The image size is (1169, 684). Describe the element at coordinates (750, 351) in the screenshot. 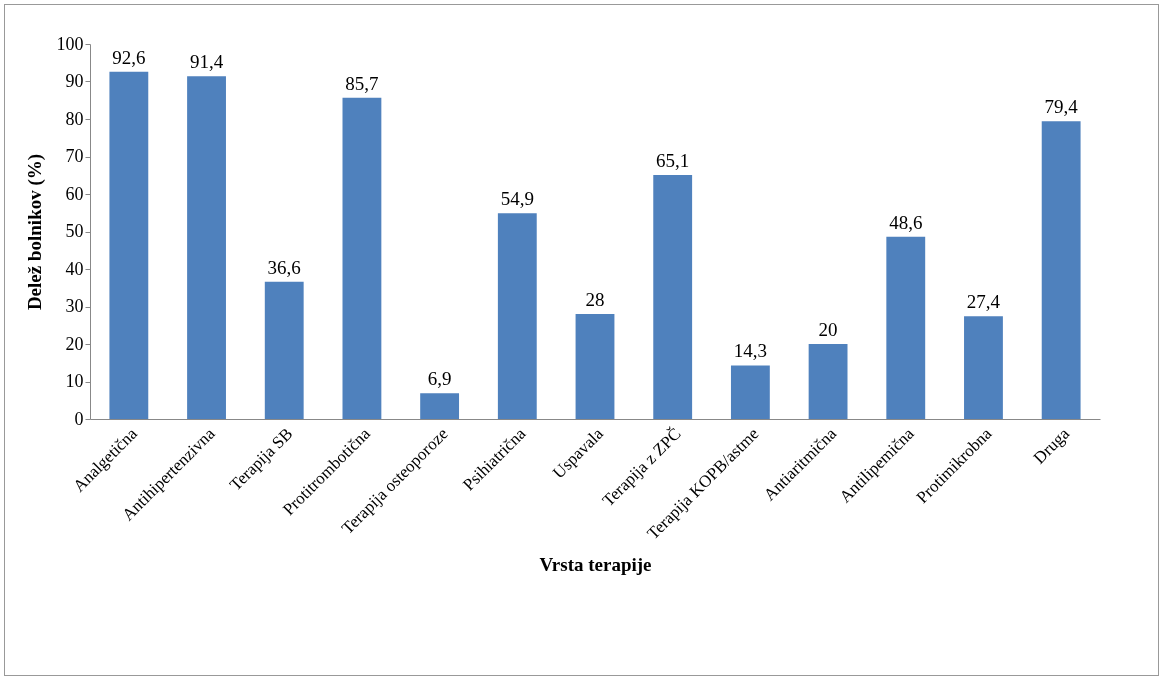

I see `data-label: 14,3` at that location.